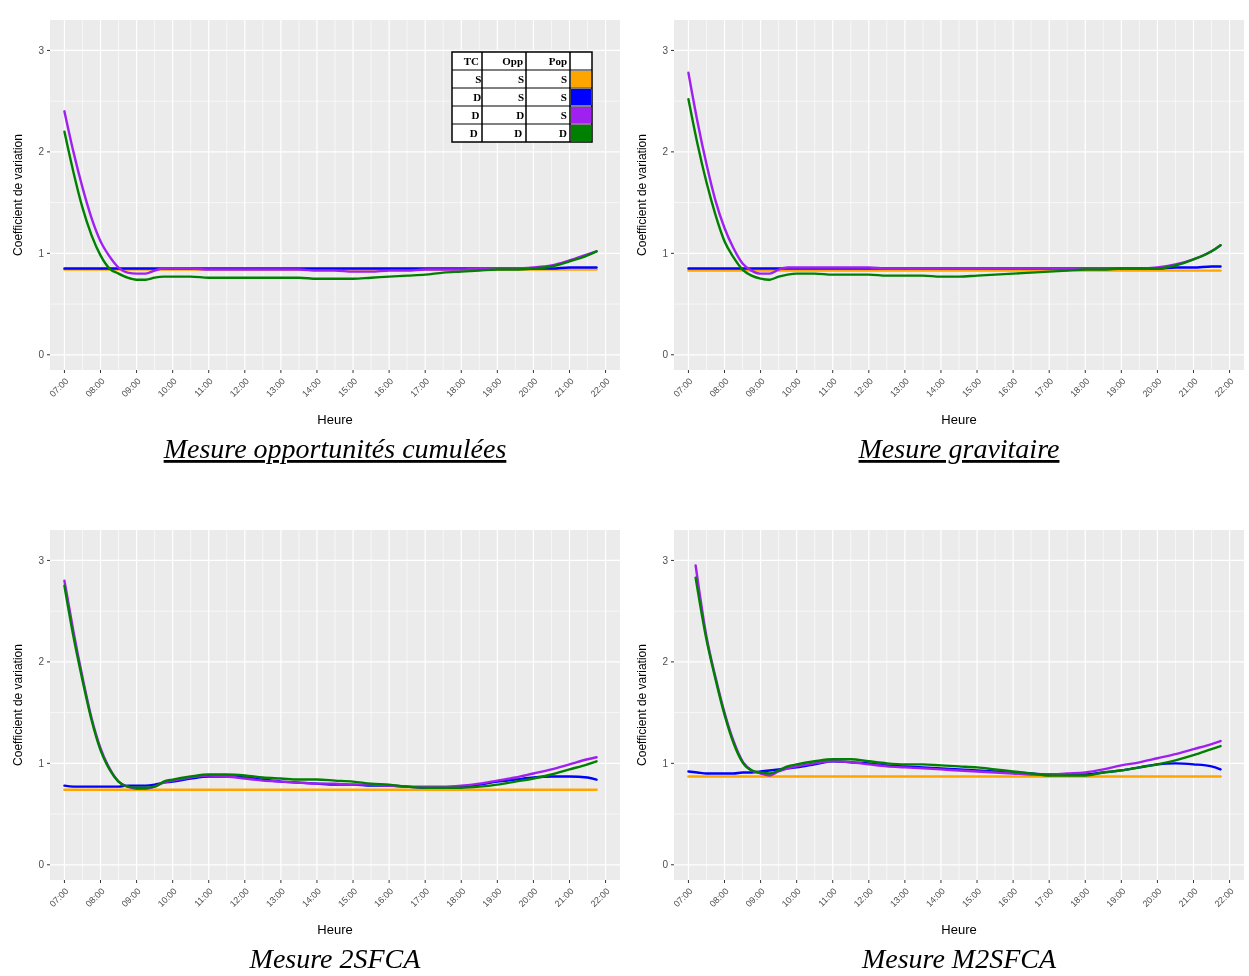  I want to click on text: Mesure M2SFCA, so click(958, 958).